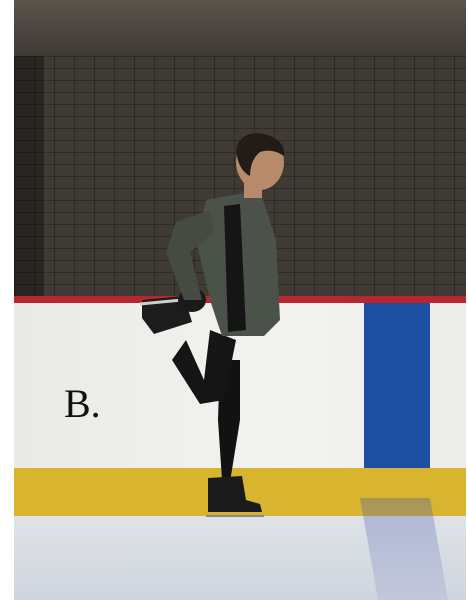  Describe the element at coordinates (82, 403) in the screenshot. I see `panel-label: B.` at that location.